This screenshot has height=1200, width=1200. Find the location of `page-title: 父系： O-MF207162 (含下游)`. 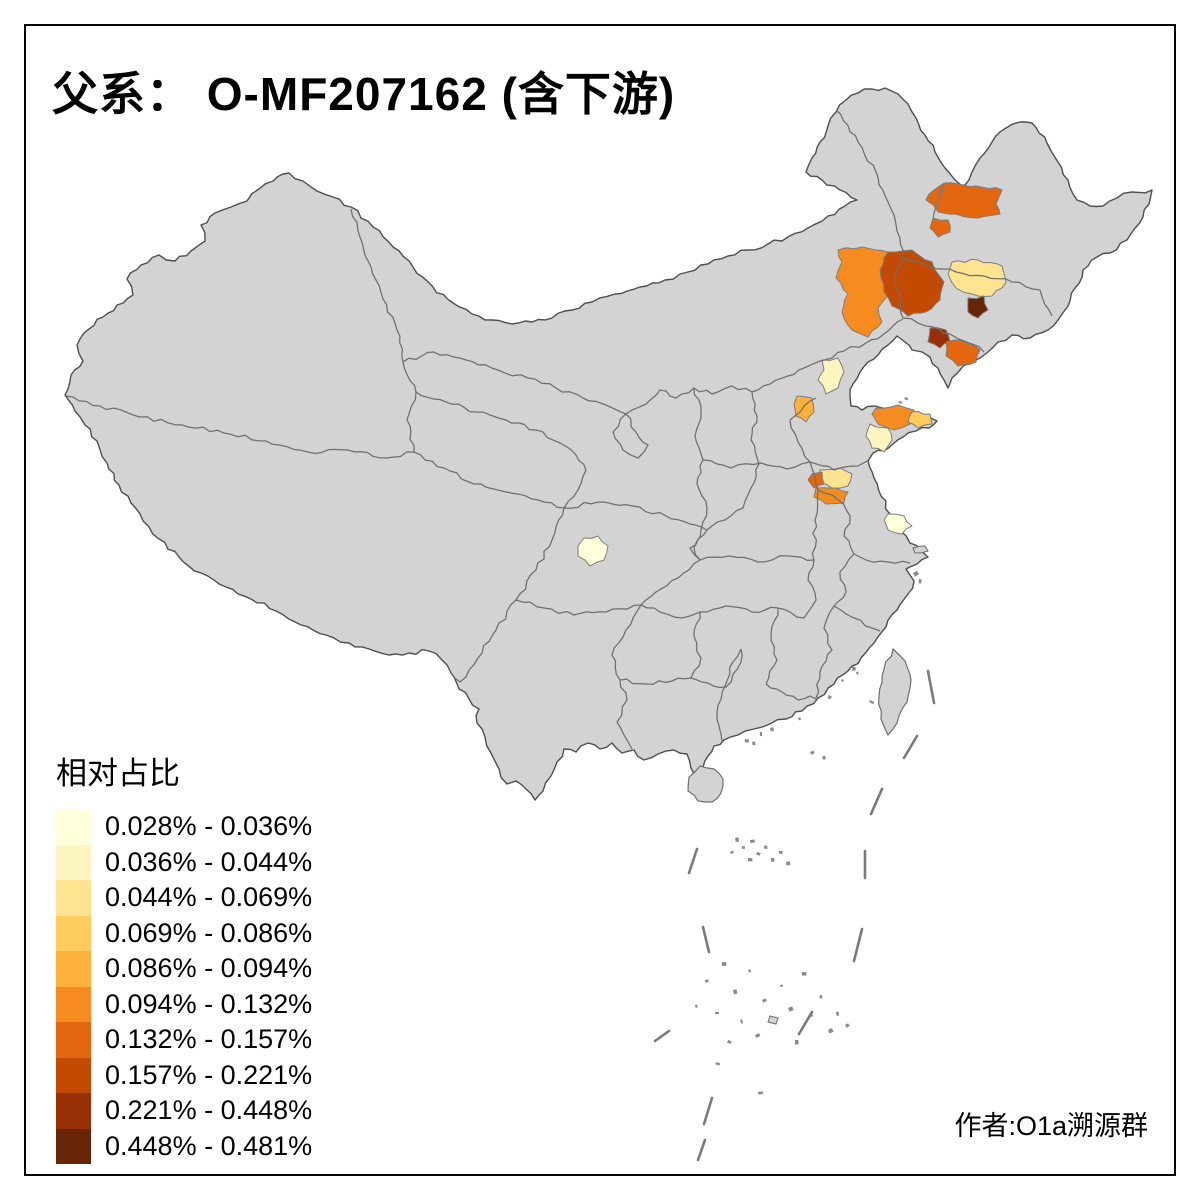

page-title: 父系： O-MF207162 (含下游) is located at coordinates (364, 94).